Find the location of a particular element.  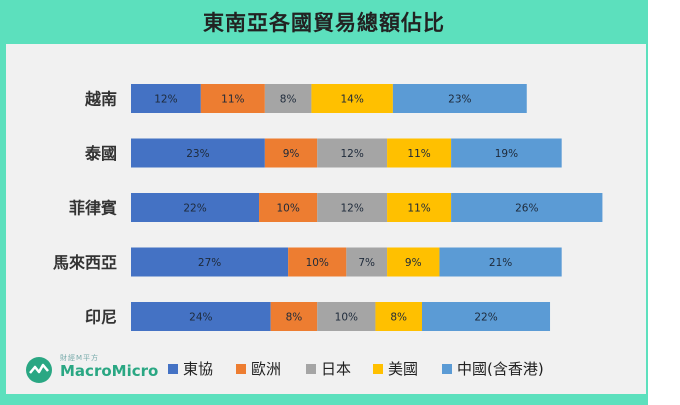

data-label: 26% is located at coordinates (526, 209).